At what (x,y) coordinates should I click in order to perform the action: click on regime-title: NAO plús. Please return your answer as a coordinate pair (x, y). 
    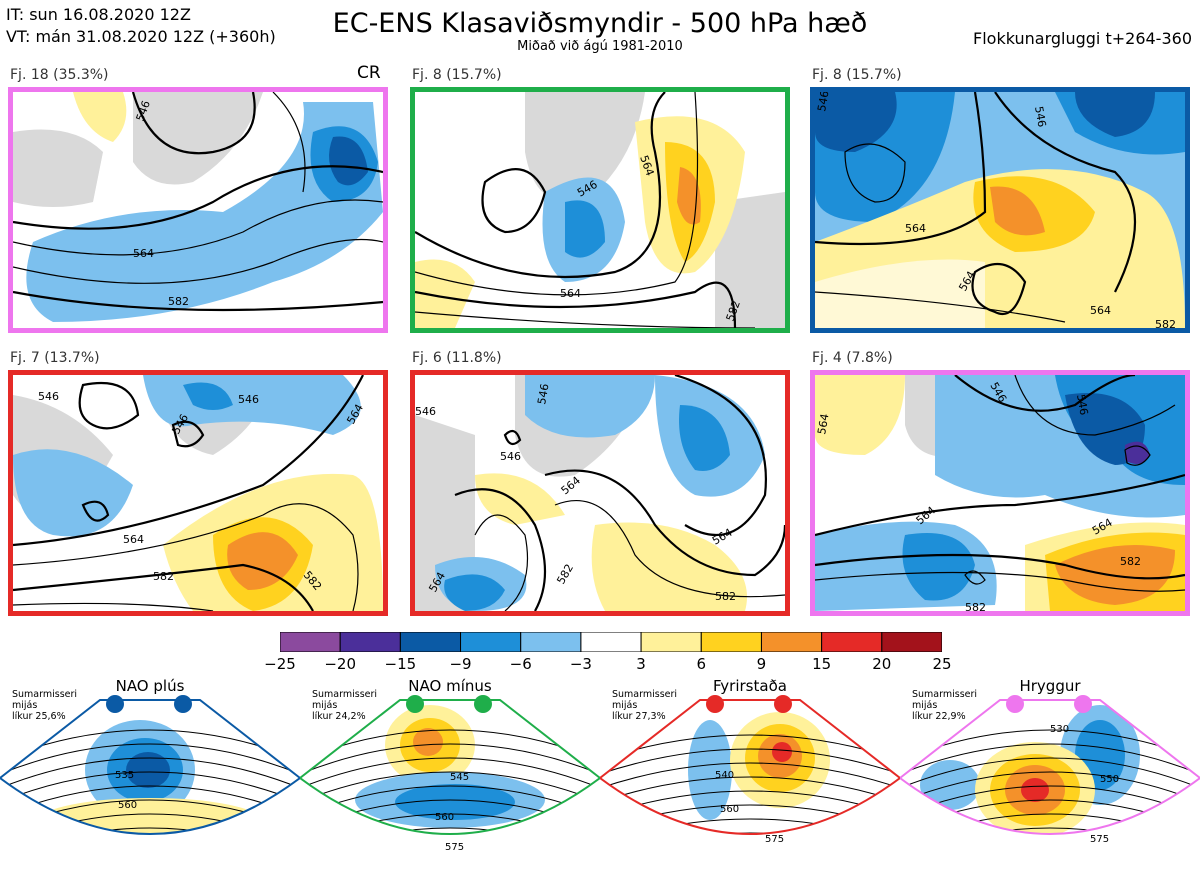
    Looking at the image, I should click on (150, 686).